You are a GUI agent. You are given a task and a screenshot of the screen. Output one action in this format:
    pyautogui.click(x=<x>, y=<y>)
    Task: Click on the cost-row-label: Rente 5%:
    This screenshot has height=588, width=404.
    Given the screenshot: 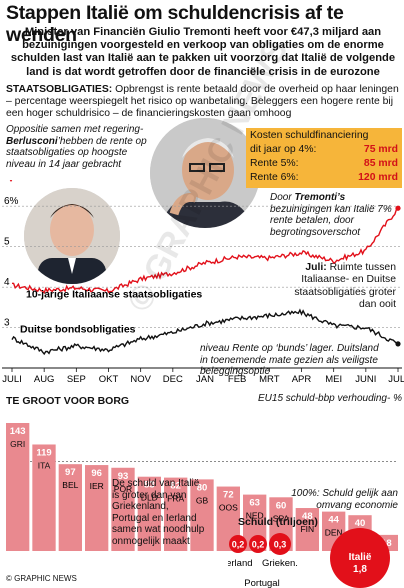 What is the action you would take?
    pyautogui.click(x=274, y=163)
    